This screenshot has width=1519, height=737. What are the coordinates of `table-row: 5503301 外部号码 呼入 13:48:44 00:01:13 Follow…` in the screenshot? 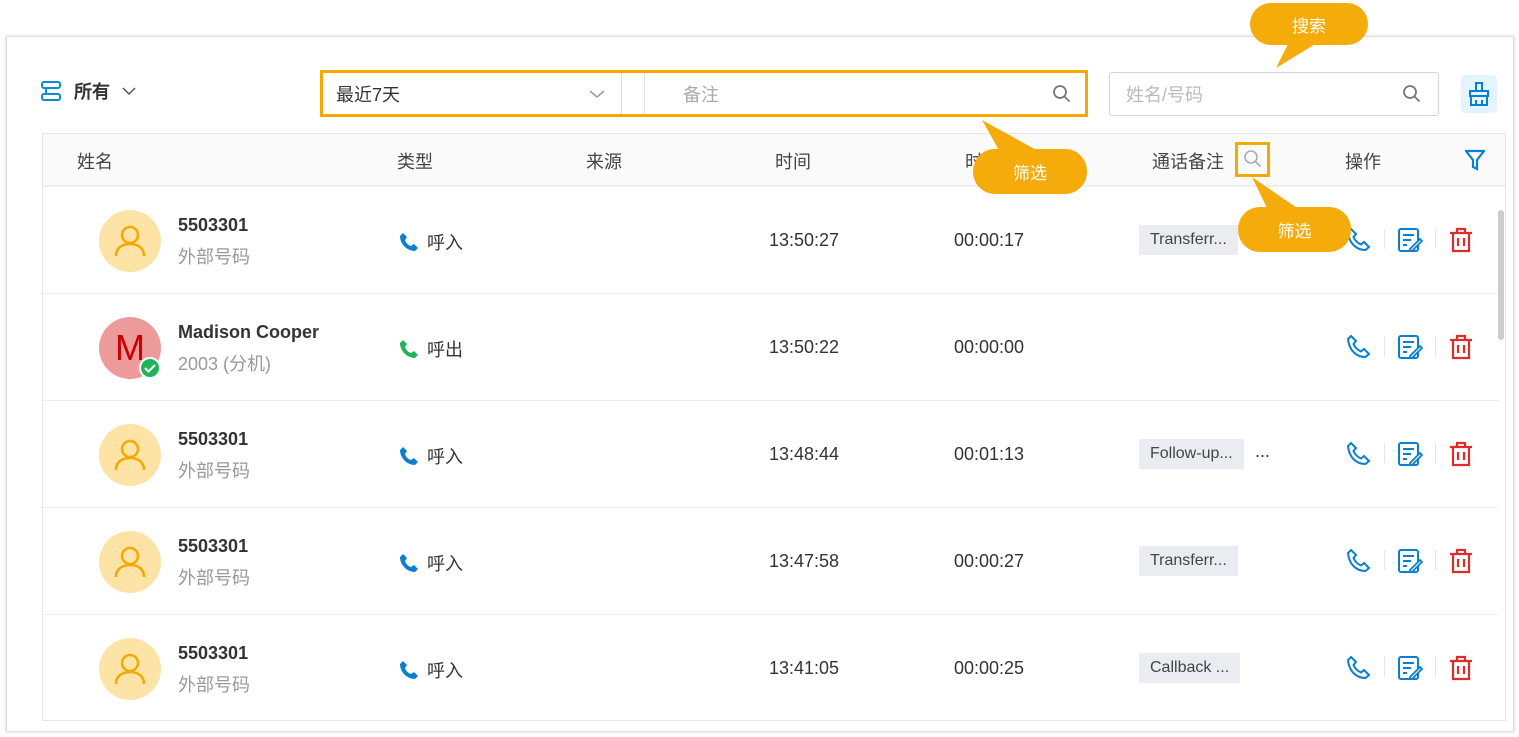 It's located at (771, 454).